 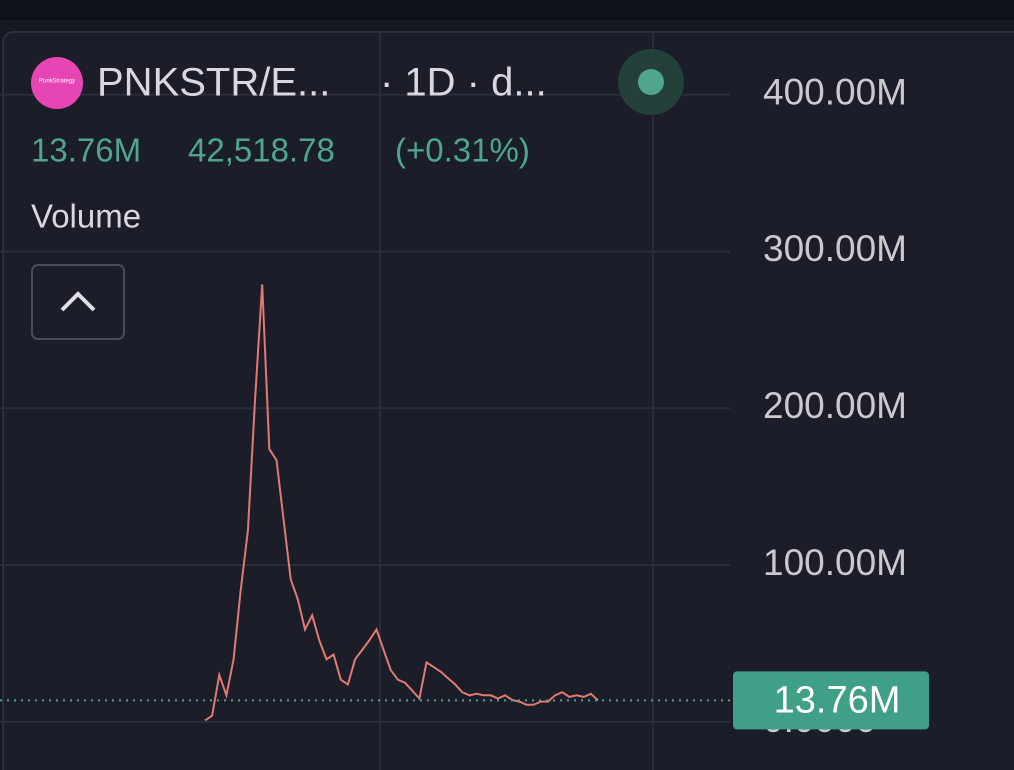 I want to click on y-tick-label: 400.00M, so click(x=835, y=91).